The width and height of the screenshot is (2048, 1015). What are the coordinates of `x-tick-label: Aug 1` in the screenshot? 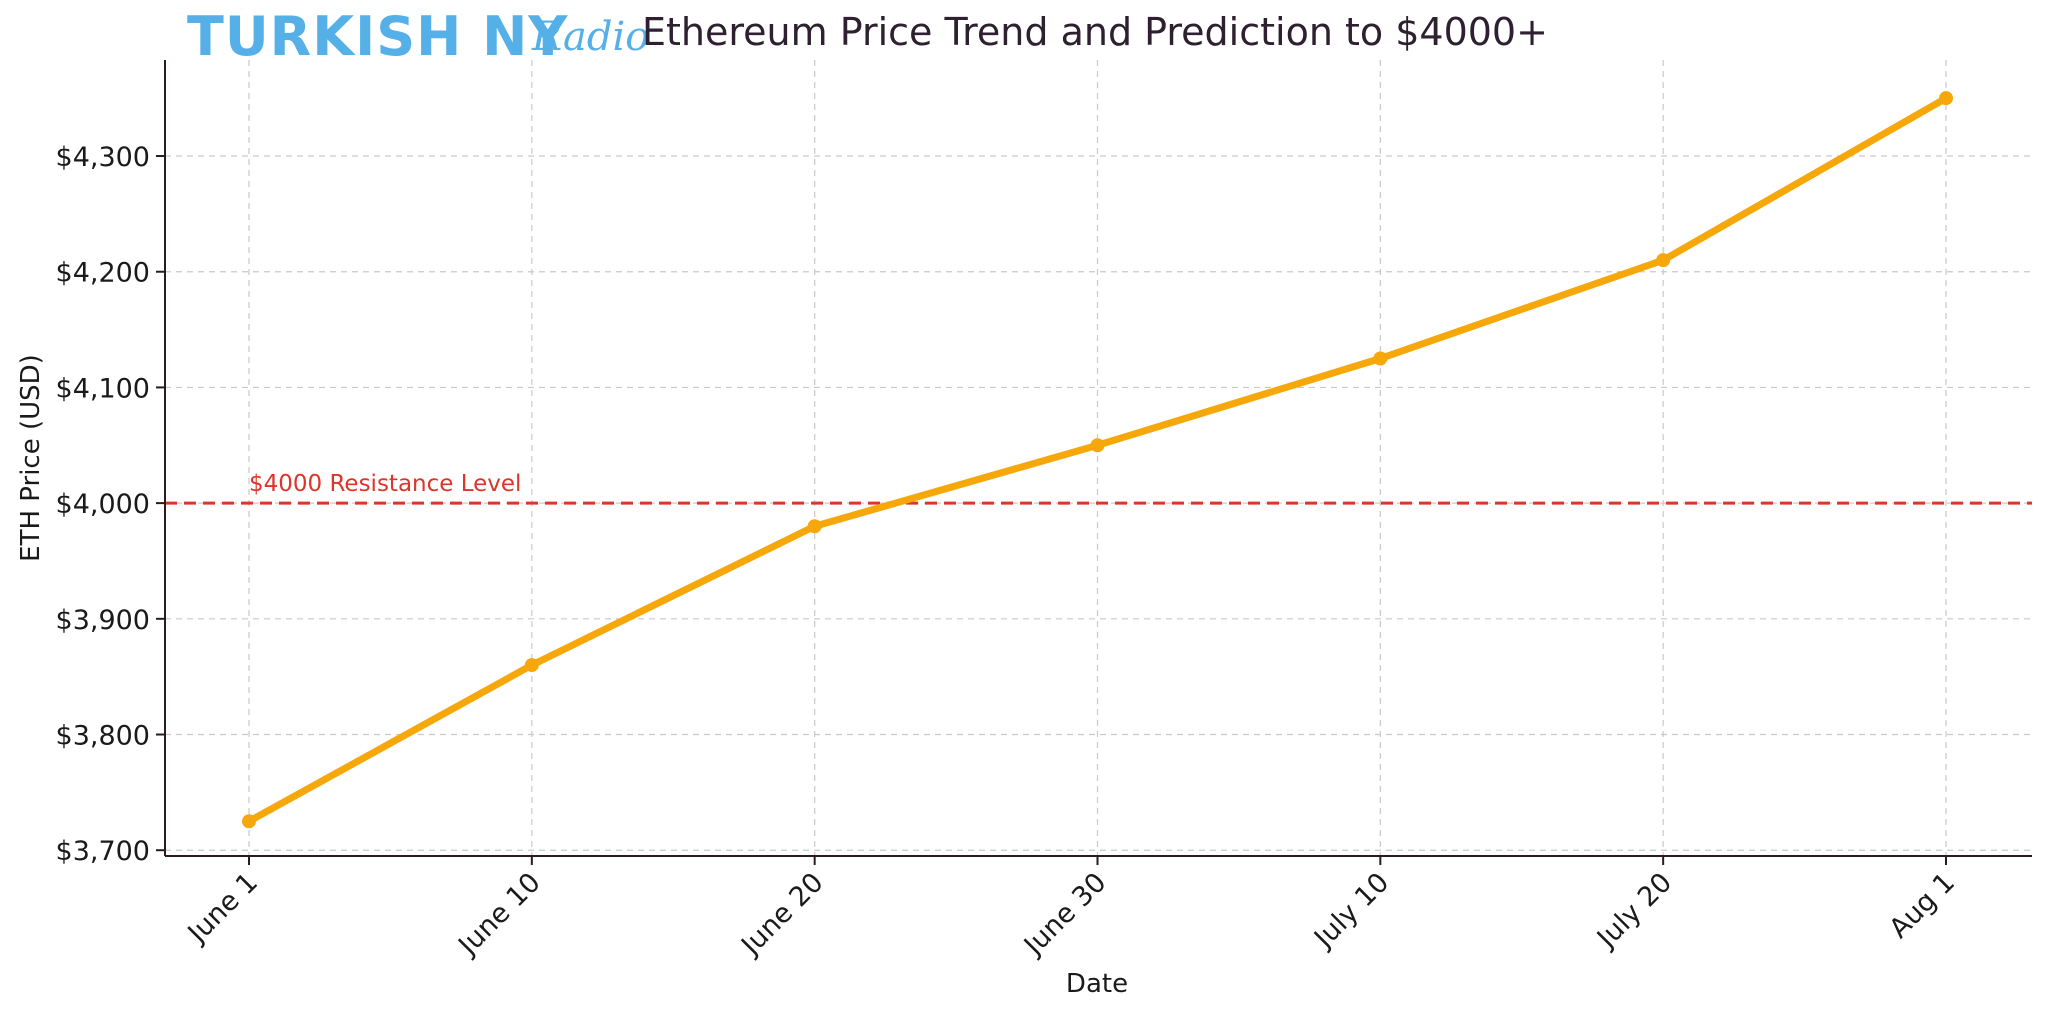 It's located at (1922, 905).